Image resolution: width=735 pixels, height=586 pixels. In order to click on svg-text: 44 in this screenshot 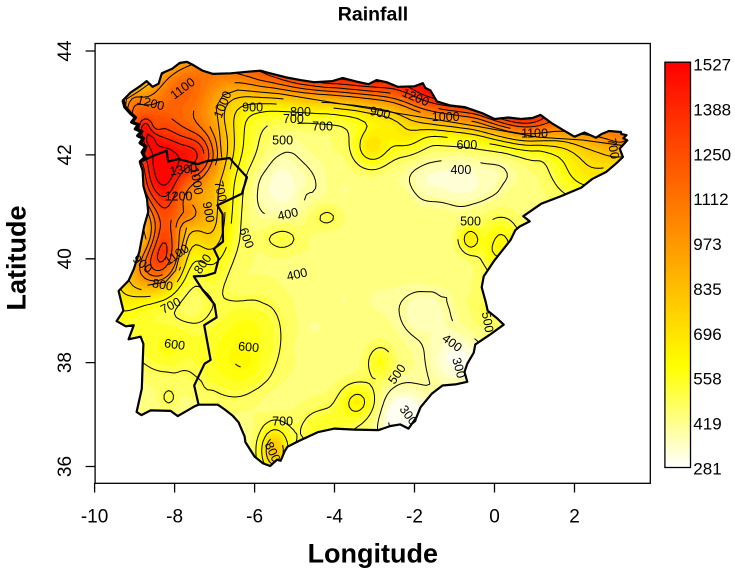, I will do `click(65, 51)`.